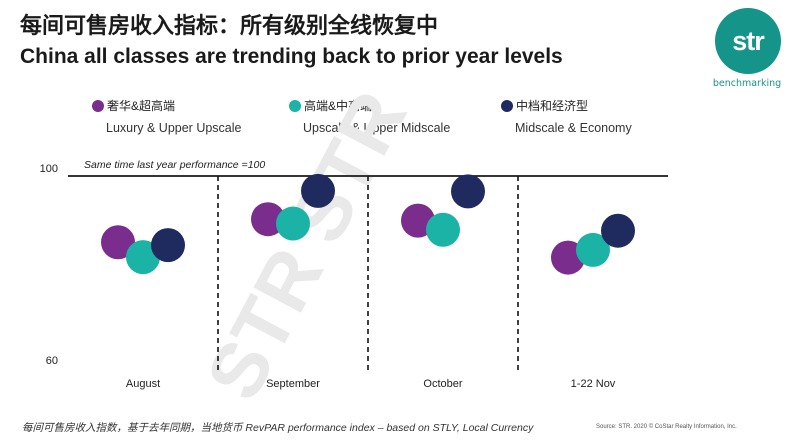  I want to click on x-category-label: September, so click(293, 384).